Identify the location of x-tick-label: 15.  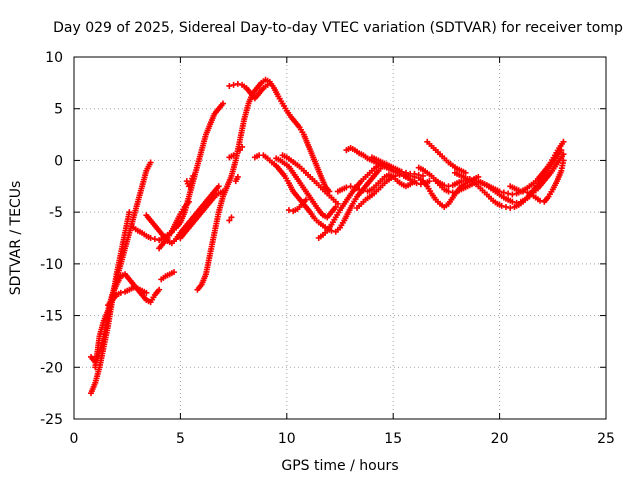
(393, 439).